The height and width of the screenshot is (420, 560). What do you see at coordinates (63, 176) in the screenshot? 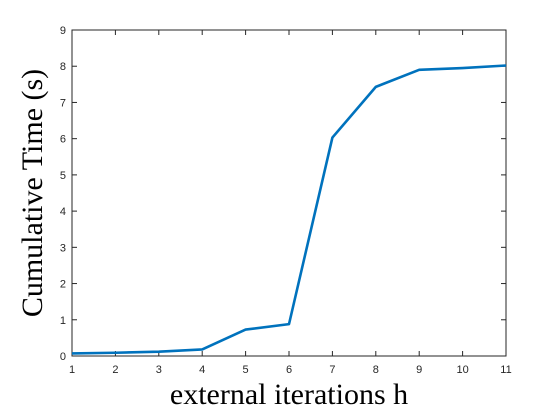
I see `y-tick-label: 5` at bounding box center [63, 176].